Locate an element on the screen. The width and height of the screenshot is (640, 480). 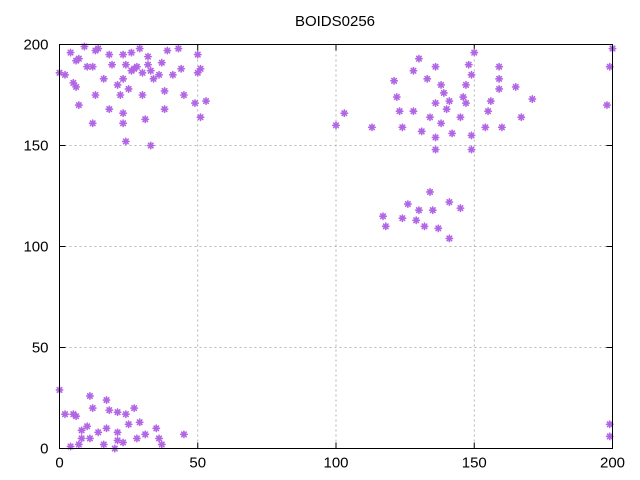
x-tick-label: 0 is located at coordinates (59, 463).